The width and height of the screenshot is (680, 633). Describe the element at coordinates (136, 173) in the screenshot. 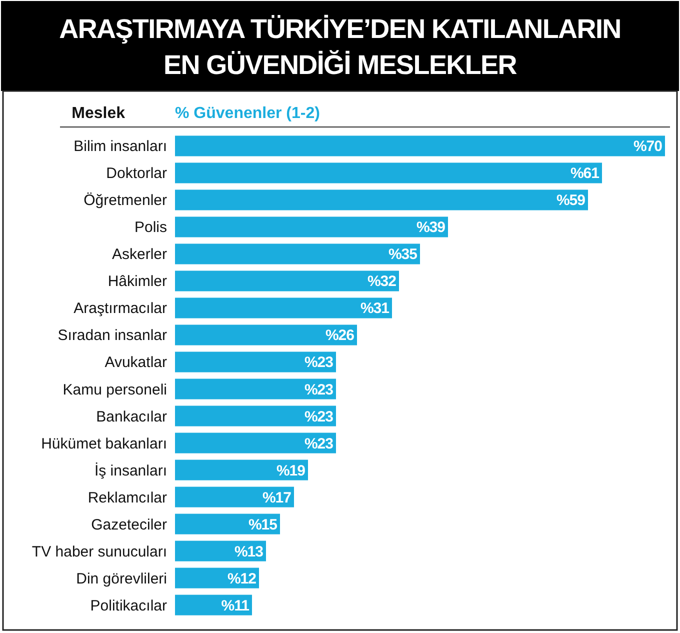

I see `y-tick-label: Doktorlar` at that location.